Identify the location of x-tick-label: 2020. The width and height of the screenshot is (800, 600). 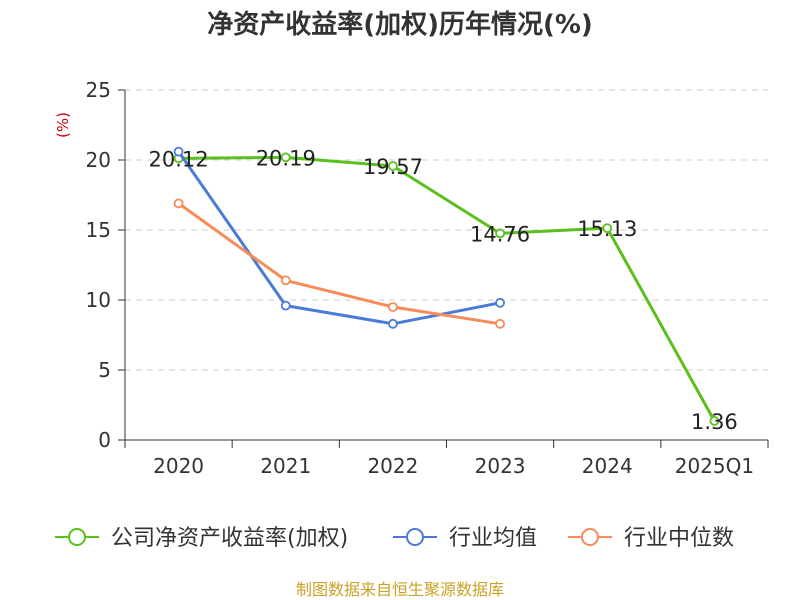
(178, 466).